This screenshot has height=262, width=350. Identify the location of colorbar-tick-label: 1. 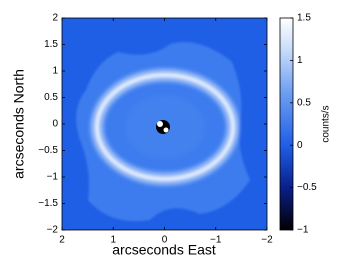
(300, 60).